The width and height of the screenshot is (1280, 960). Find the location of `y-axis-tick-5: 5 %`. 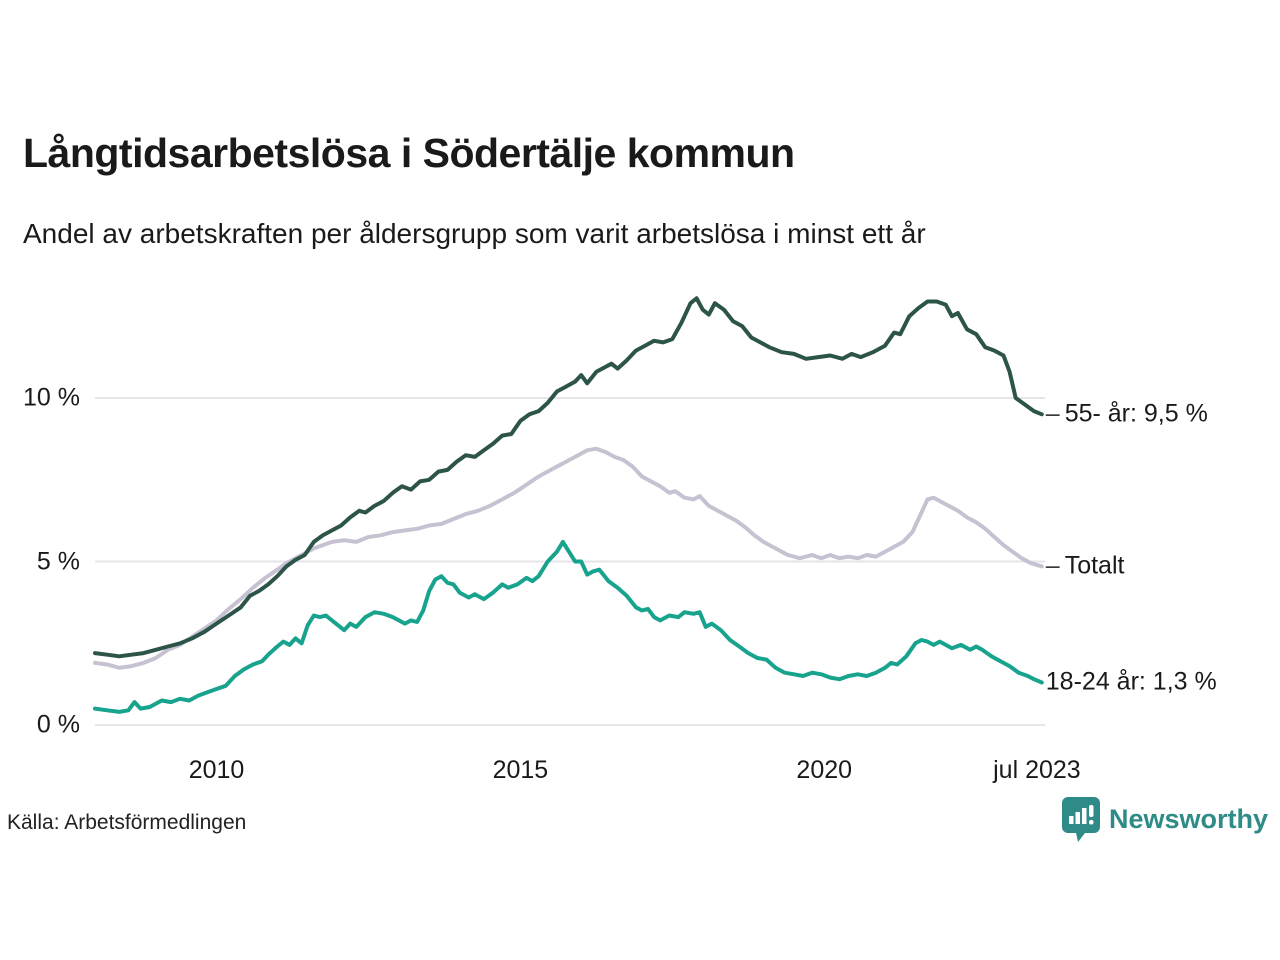

y-axis-tick-5: 5 % is located at coordinates (58, 561).